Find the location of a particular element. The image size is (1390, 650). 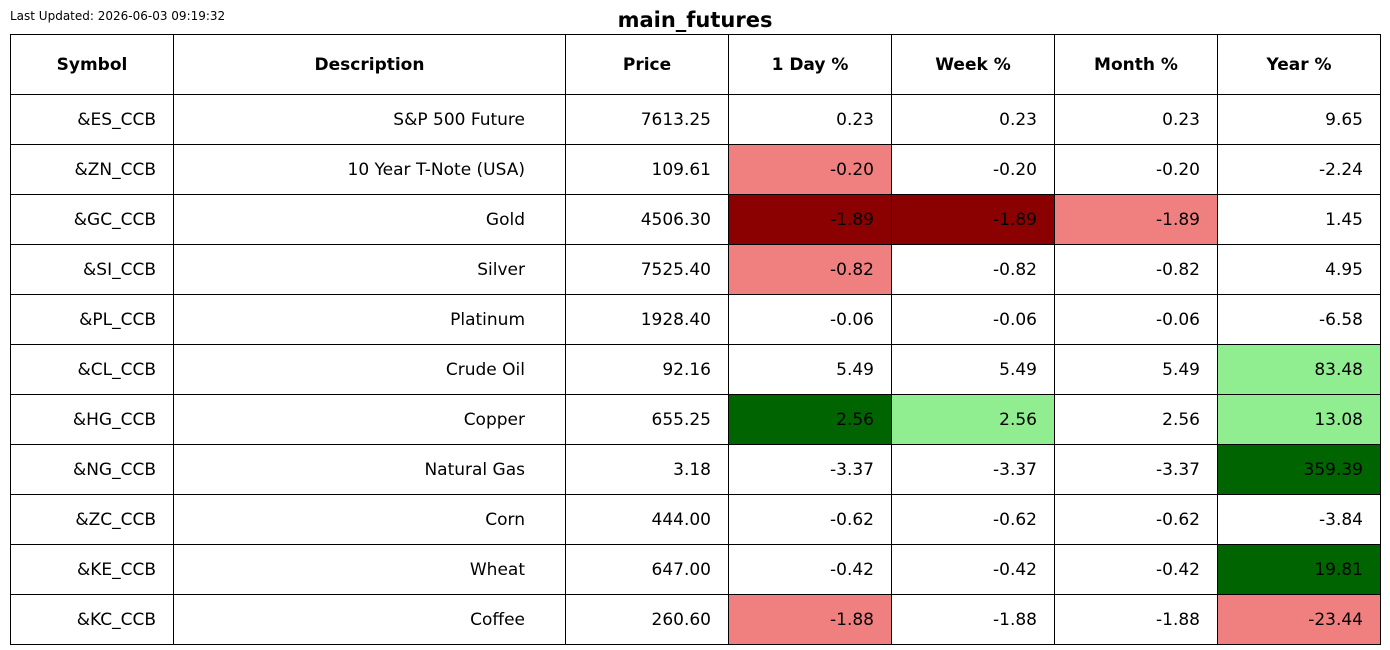

table-row: &SI_CCB Silver 7525.40 -0.82 -0.82 -0.82 4.95 is located at coordinates (695, 269).